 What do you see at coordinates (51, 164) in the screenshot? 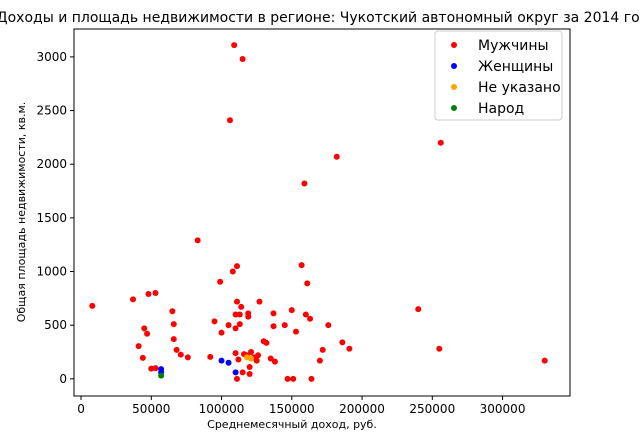
I see `y-tick-label: 2000` at bounding box center [51, 164].